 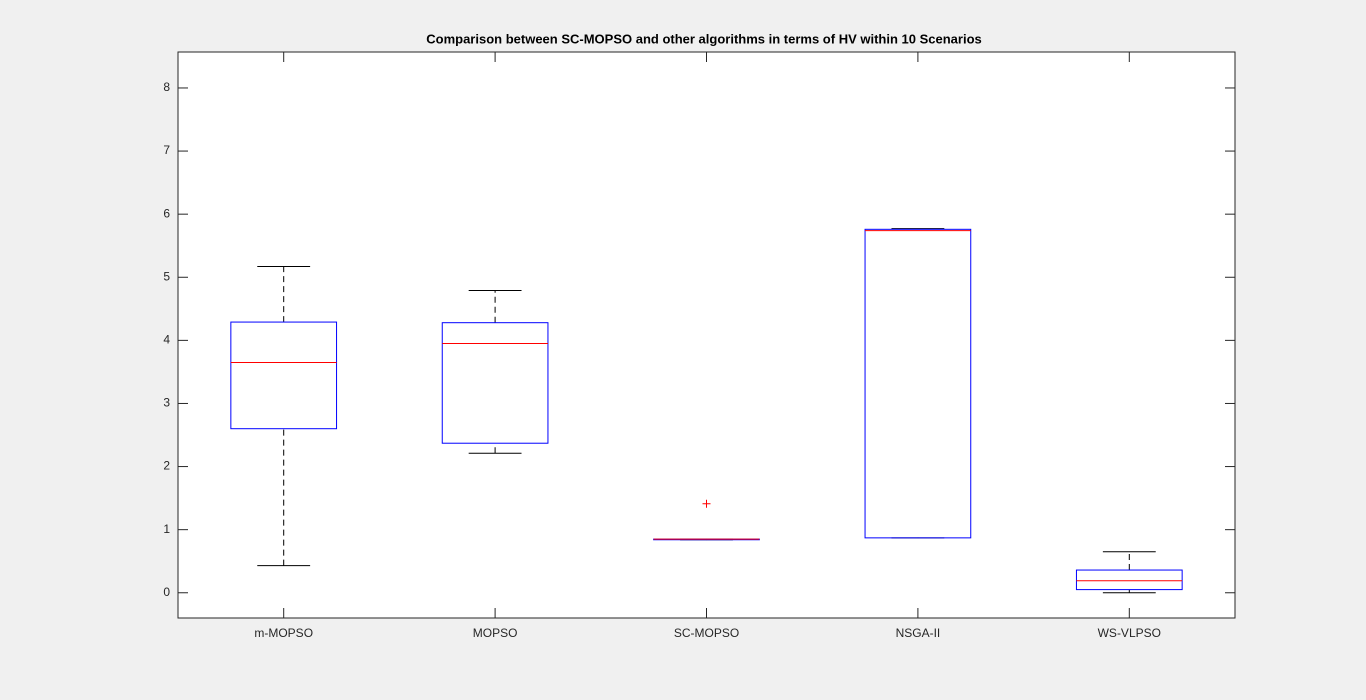 What do you see at coordinates (706, 633) in the screenshot?
I see `x-tick-label: SC-MOPSO` at bounding box center [706, 633].